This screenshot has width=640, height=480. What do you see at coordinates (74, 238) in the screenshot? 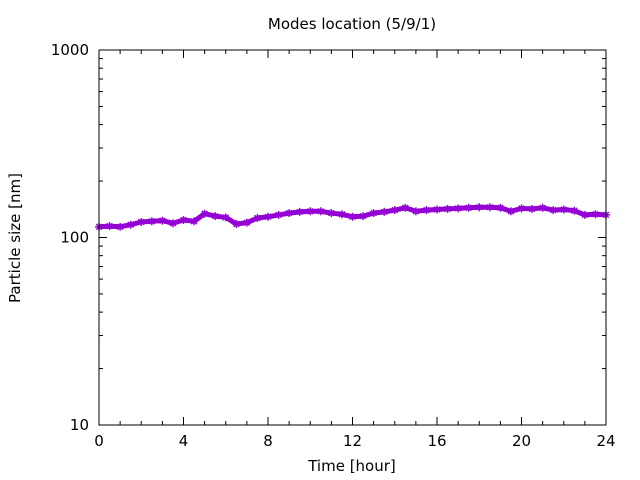
I see `y-tick-label: 100` at bounding box center [74, 238].